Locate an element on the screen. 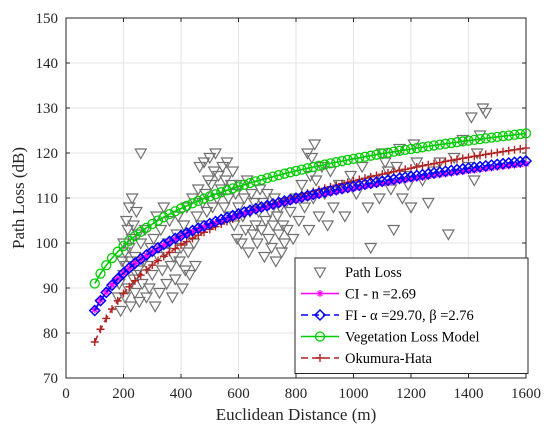 The width and height of the screenshot is (550, 435). x-tick-label: 0 is located at coordinates (66, 394).